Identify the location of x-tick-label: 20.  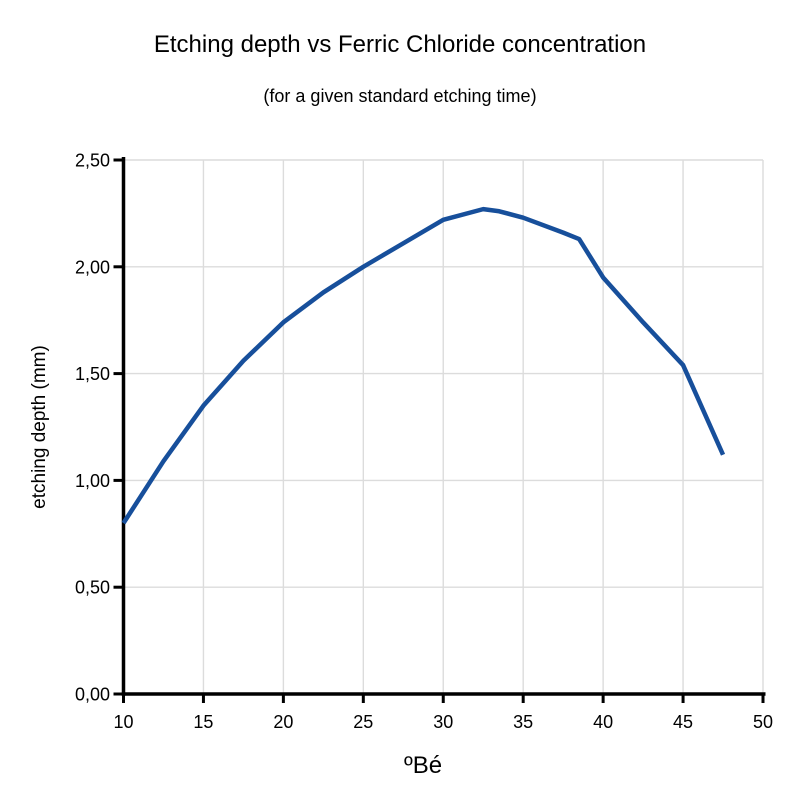
(283, 722).